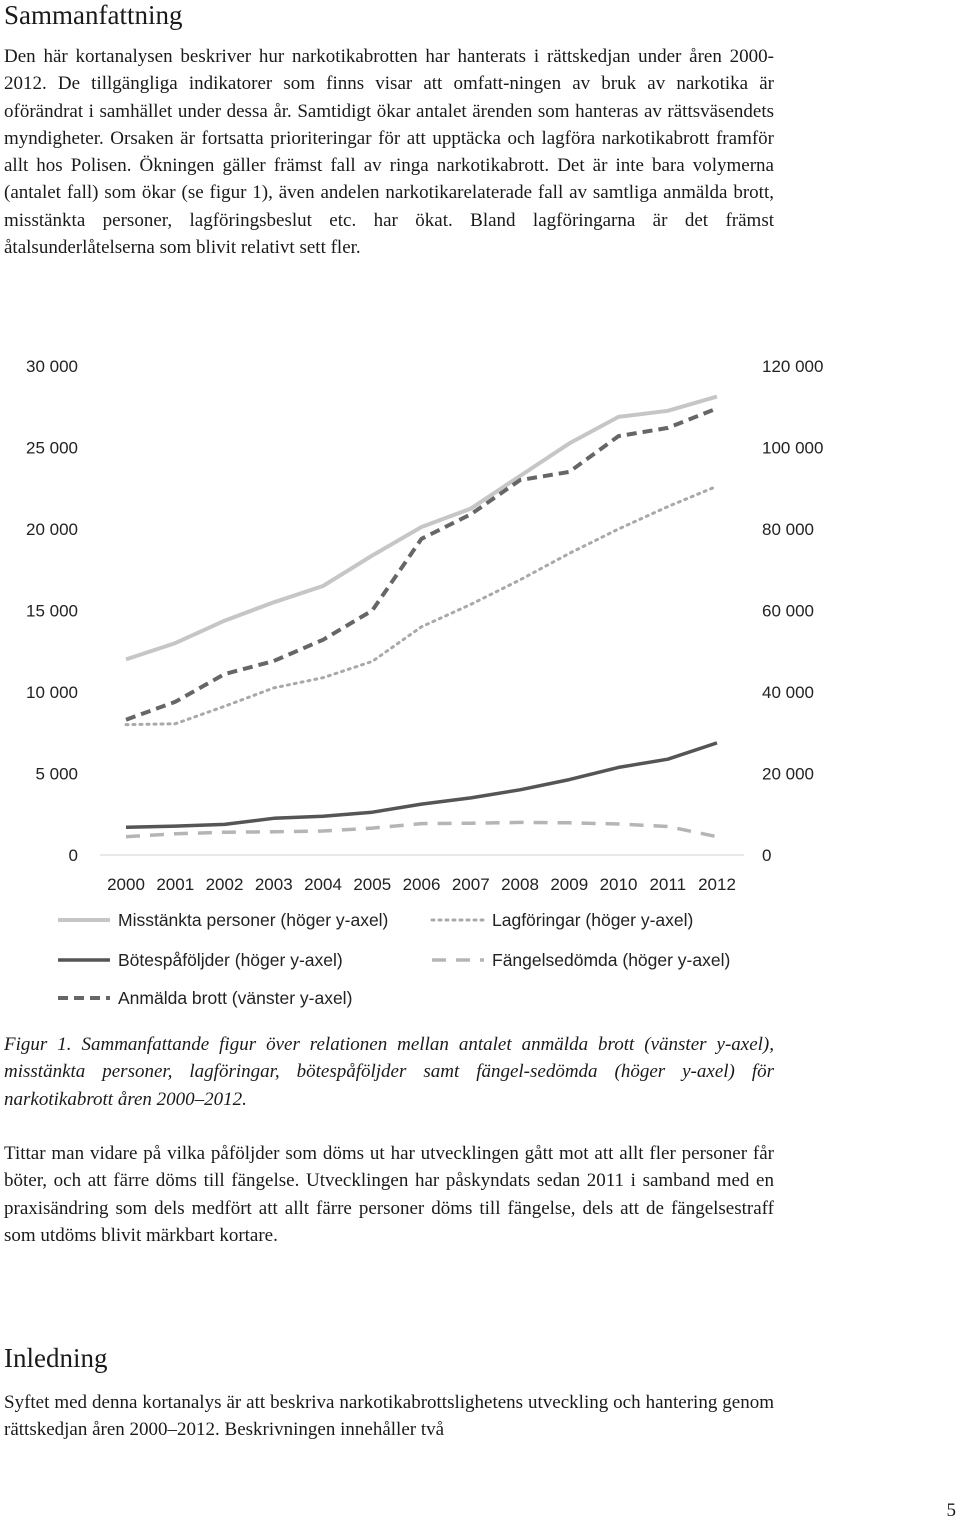 Image resolution: width=960 pixels, height=1528 pixels. What do you see at coordinates (667, 884) in the screenshot?
I see `x-tick-label: 2011` at bounding box center [667, 884].